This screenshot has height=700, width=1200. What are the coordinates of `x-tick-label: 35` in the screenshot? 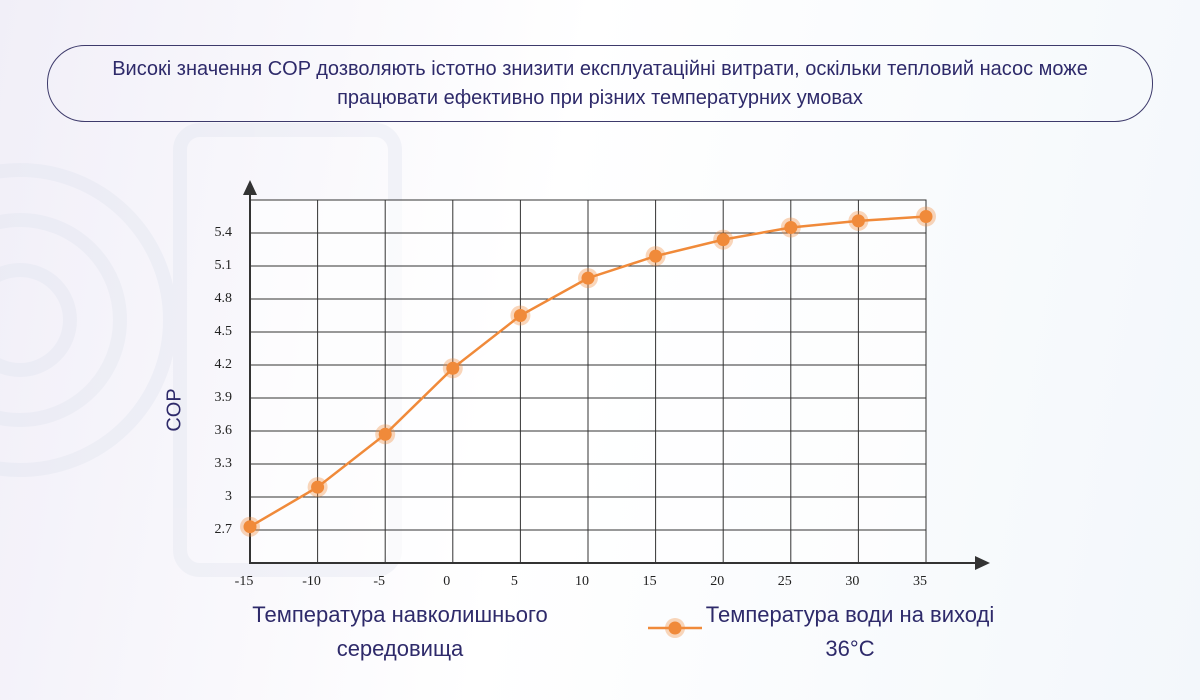 It's located at (920, 581).